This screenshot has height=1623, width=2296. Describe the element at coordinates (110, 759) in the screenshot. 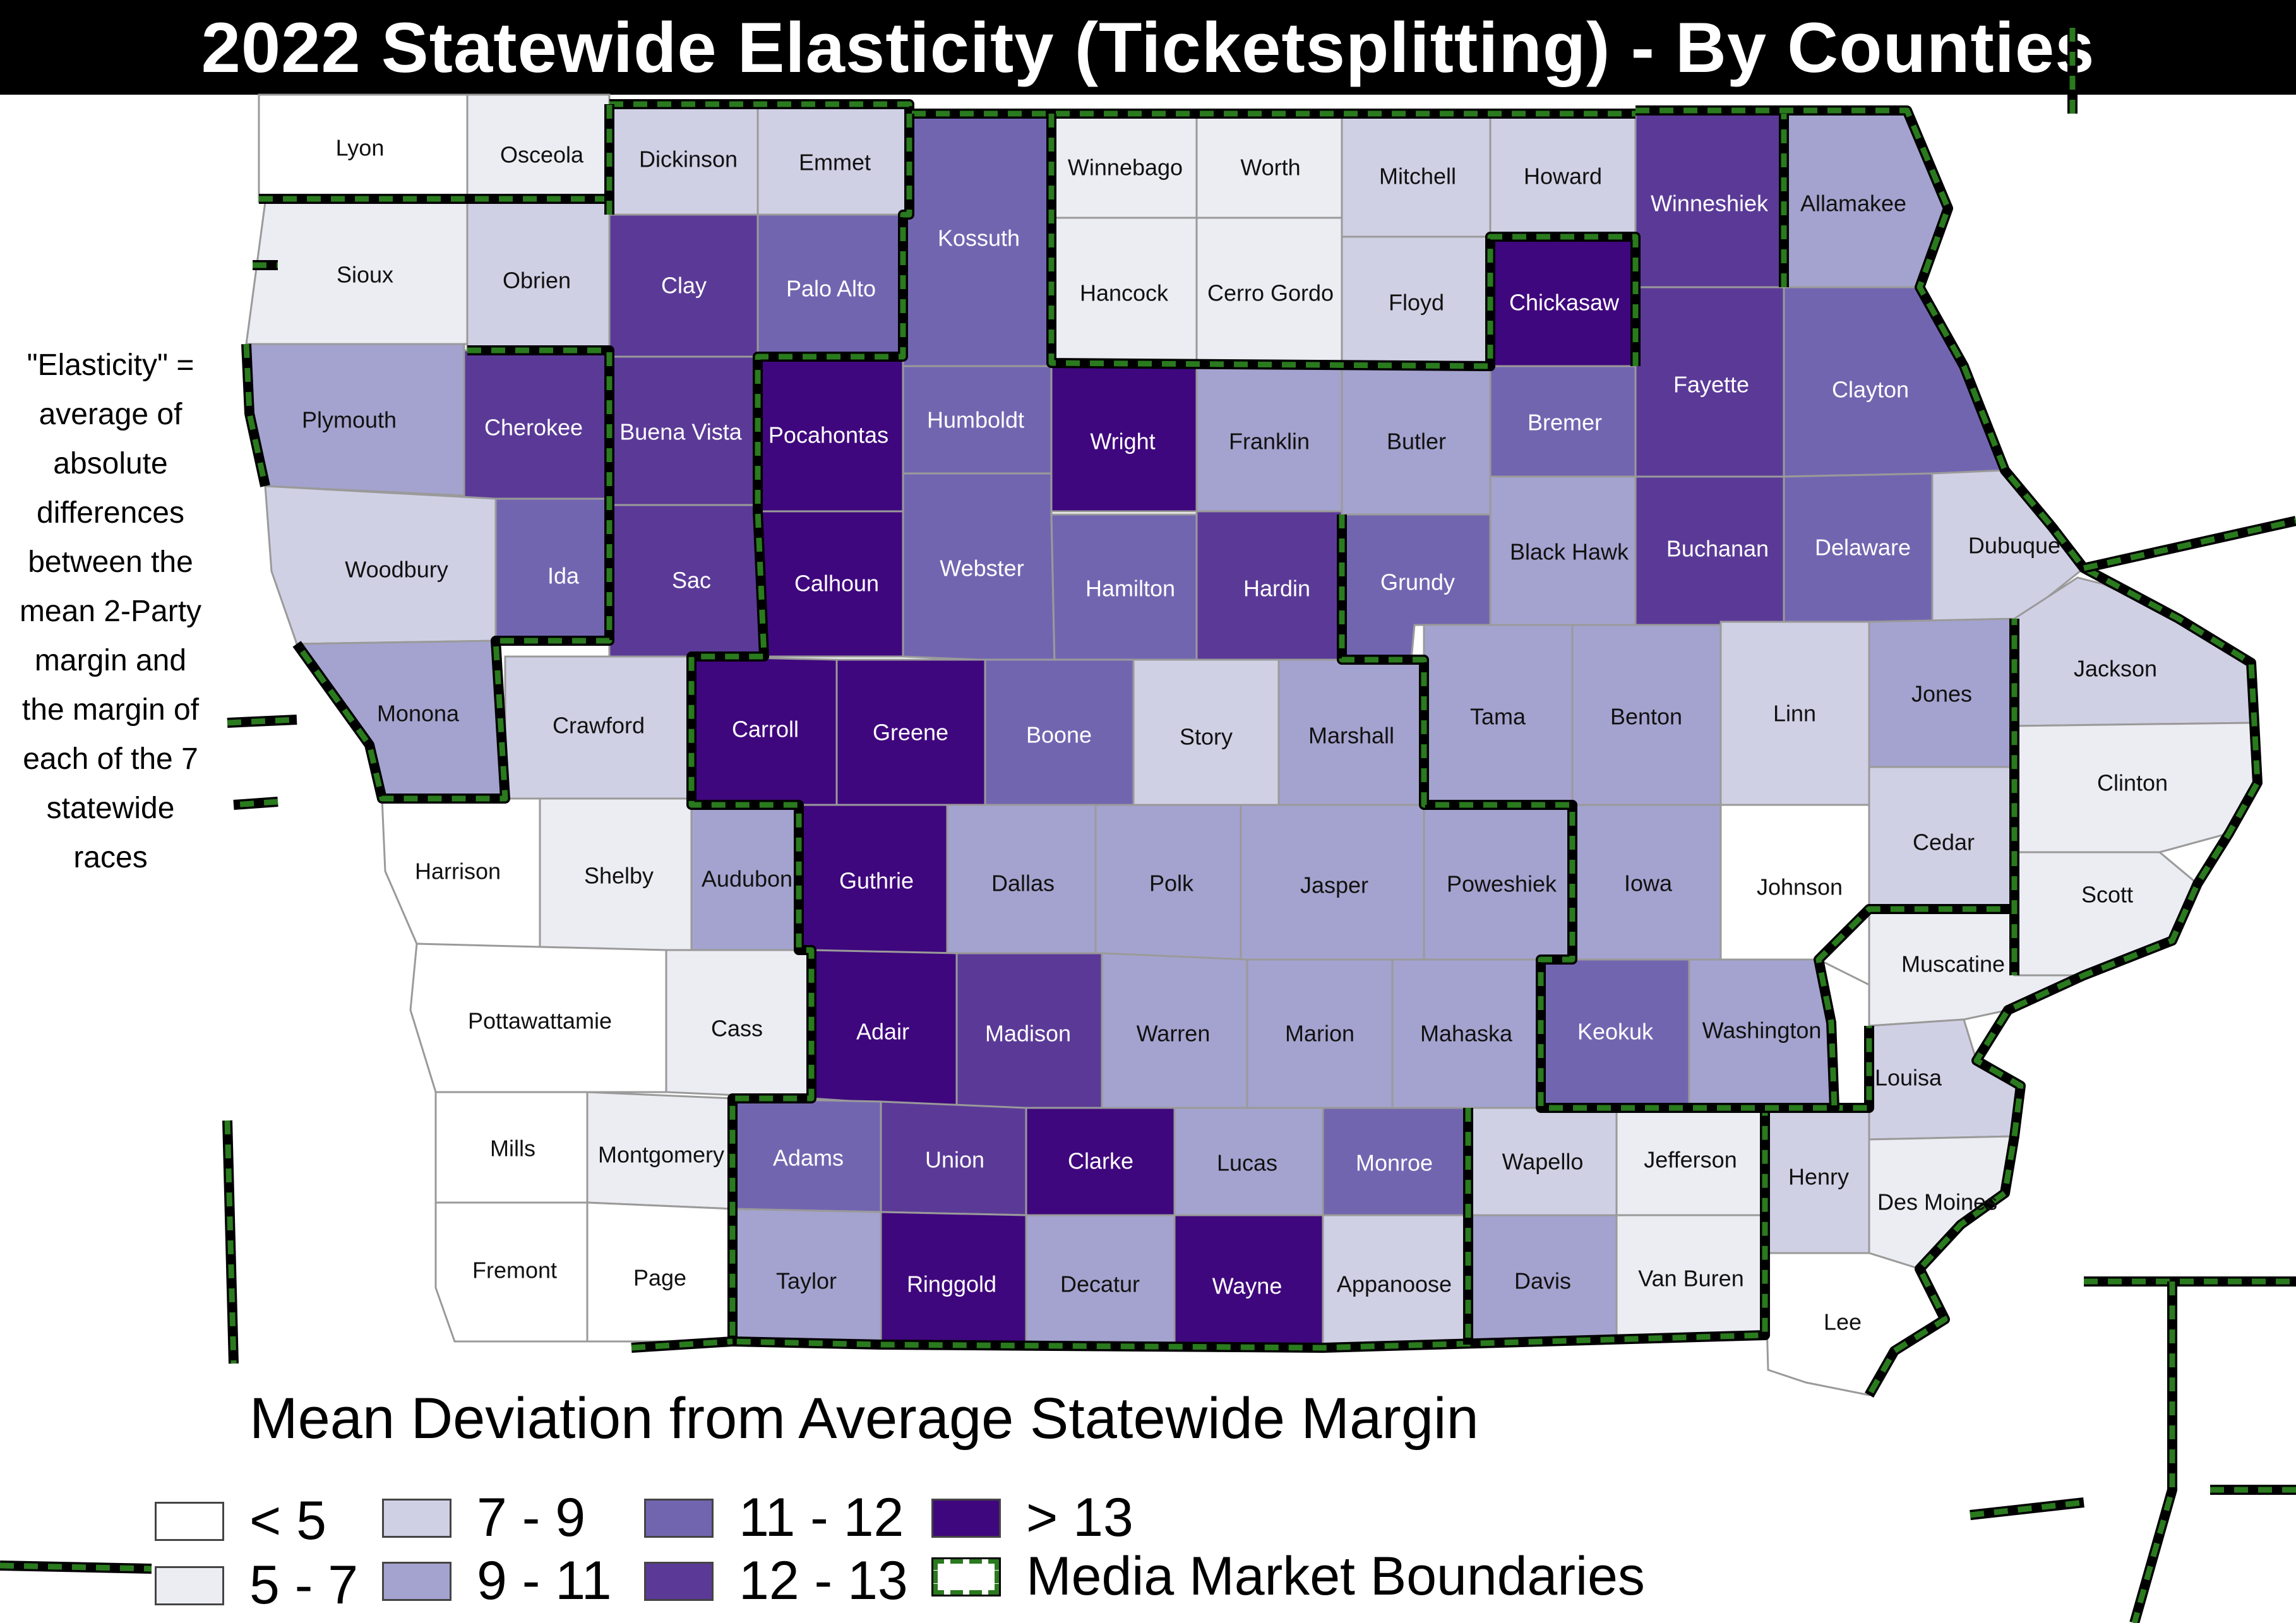

I see `note-line: each of the 7` at that location.